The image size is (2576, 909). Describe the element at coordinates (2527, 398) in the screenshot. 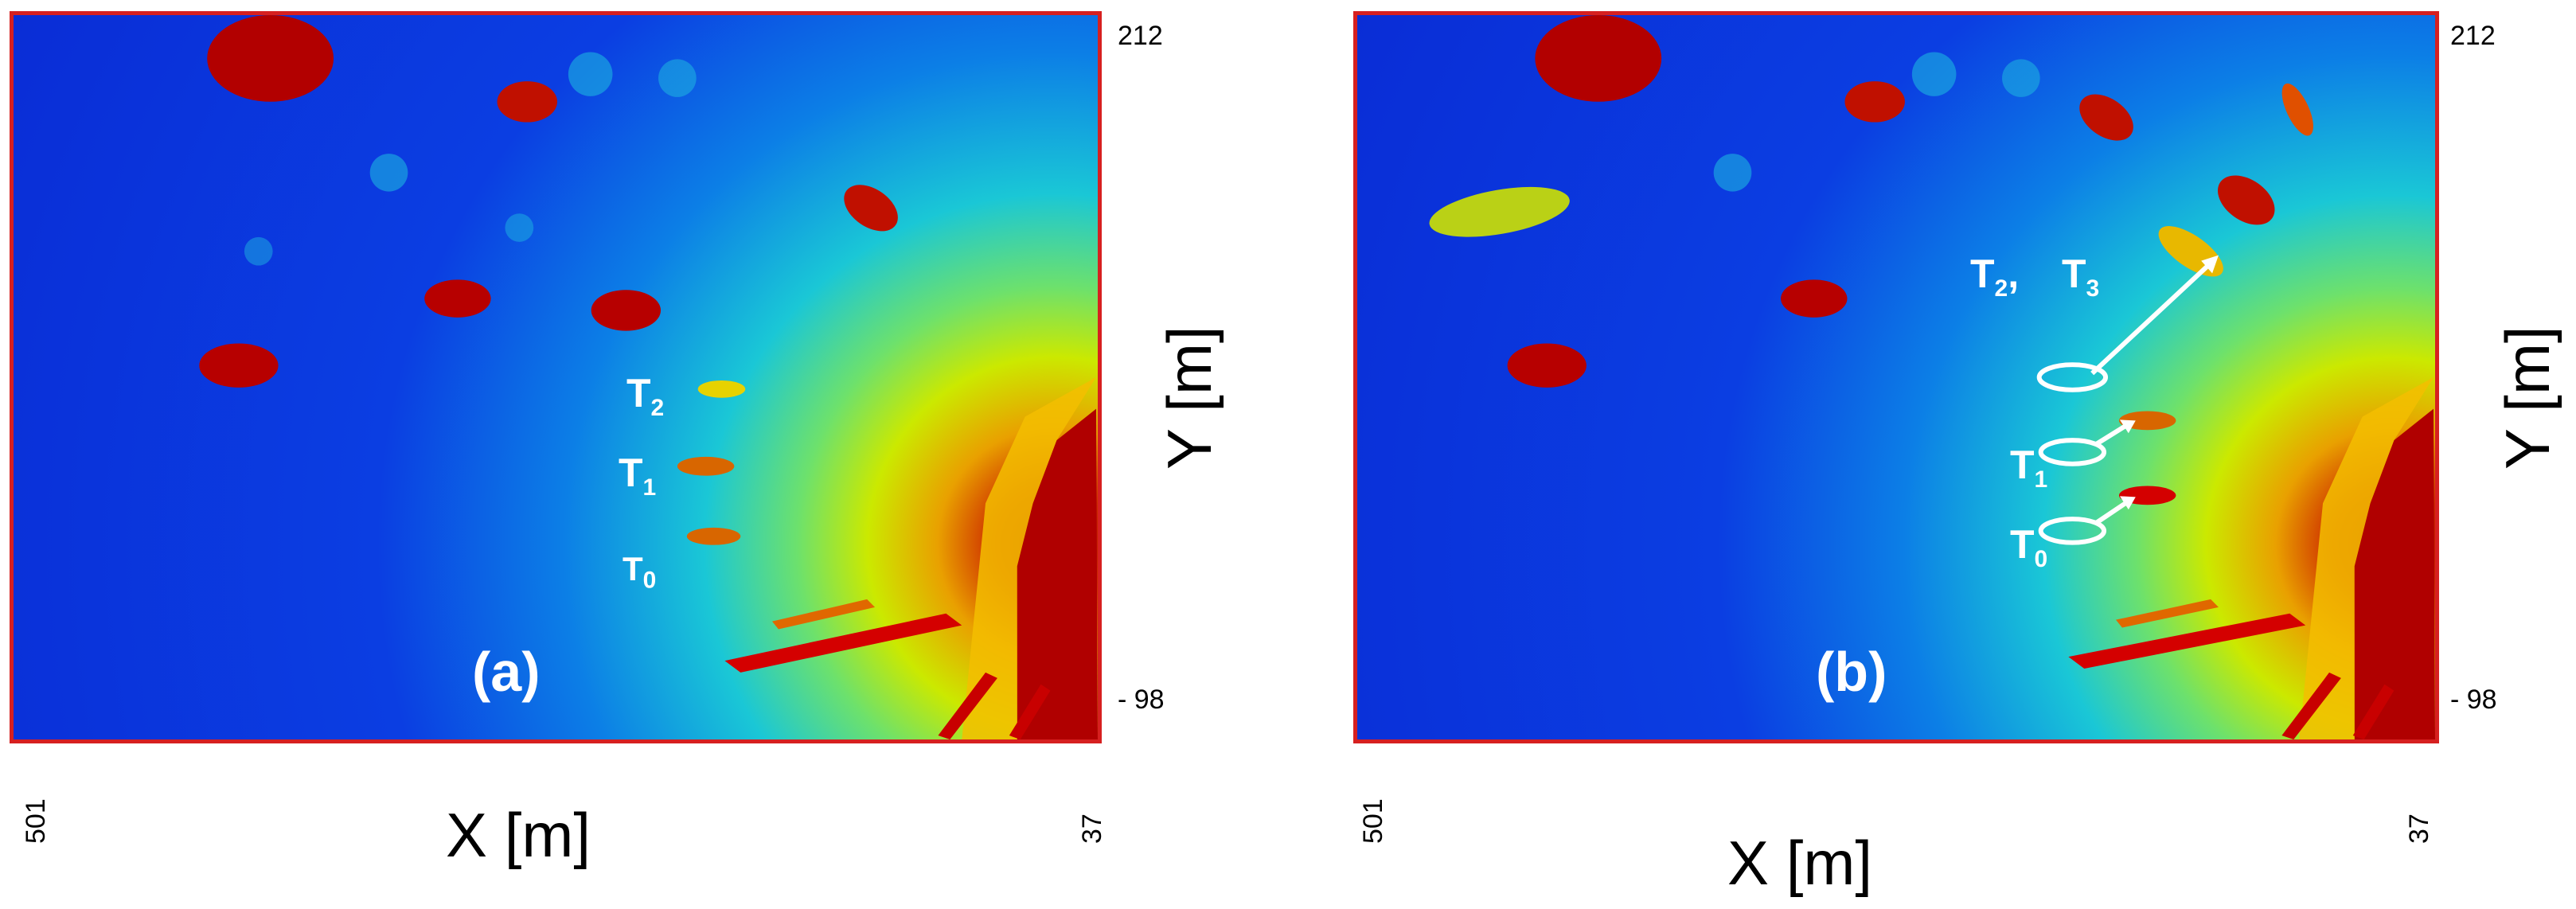

I see `y-axis-label-b: Y [m]` at that location.